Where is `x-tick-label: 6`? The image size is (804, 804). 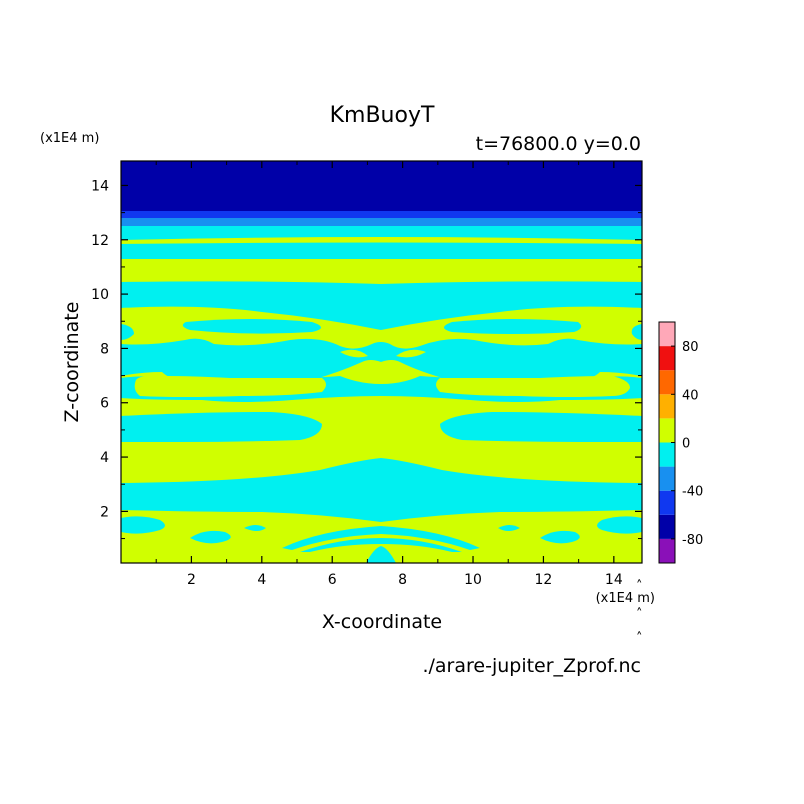 x-tick-label: 6 is located at coordinates (332, 580).